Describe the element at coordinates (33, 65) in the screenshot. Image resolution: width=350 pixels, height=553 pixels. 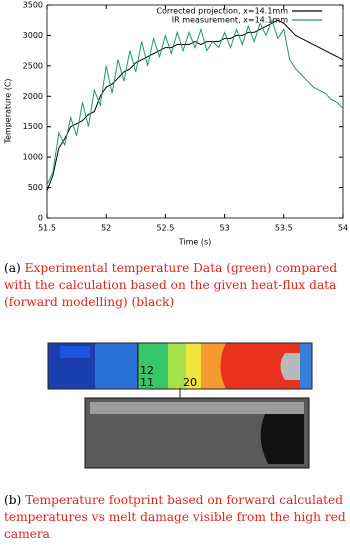
I see `y-tick-label: 2500` at that location.